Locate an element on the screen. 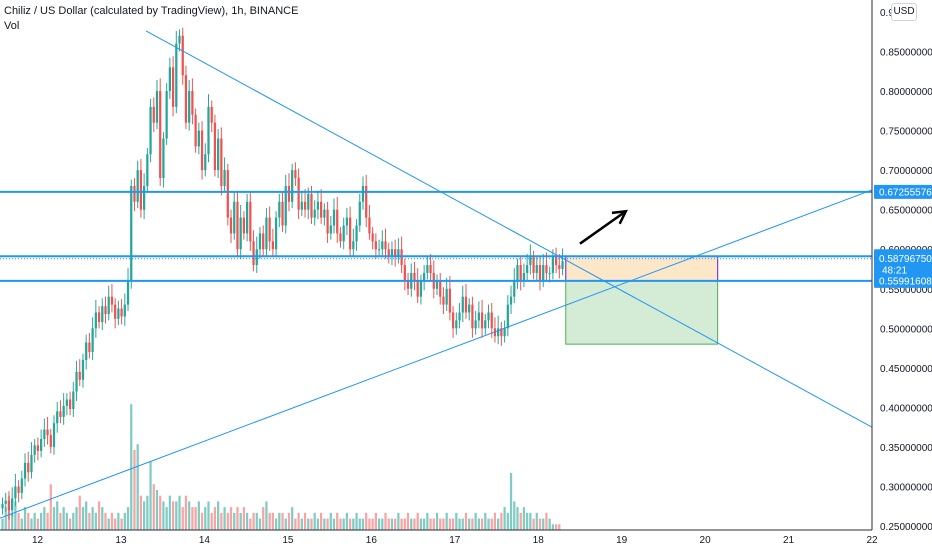  arrow-drawing is located at coordinates (603, 227).